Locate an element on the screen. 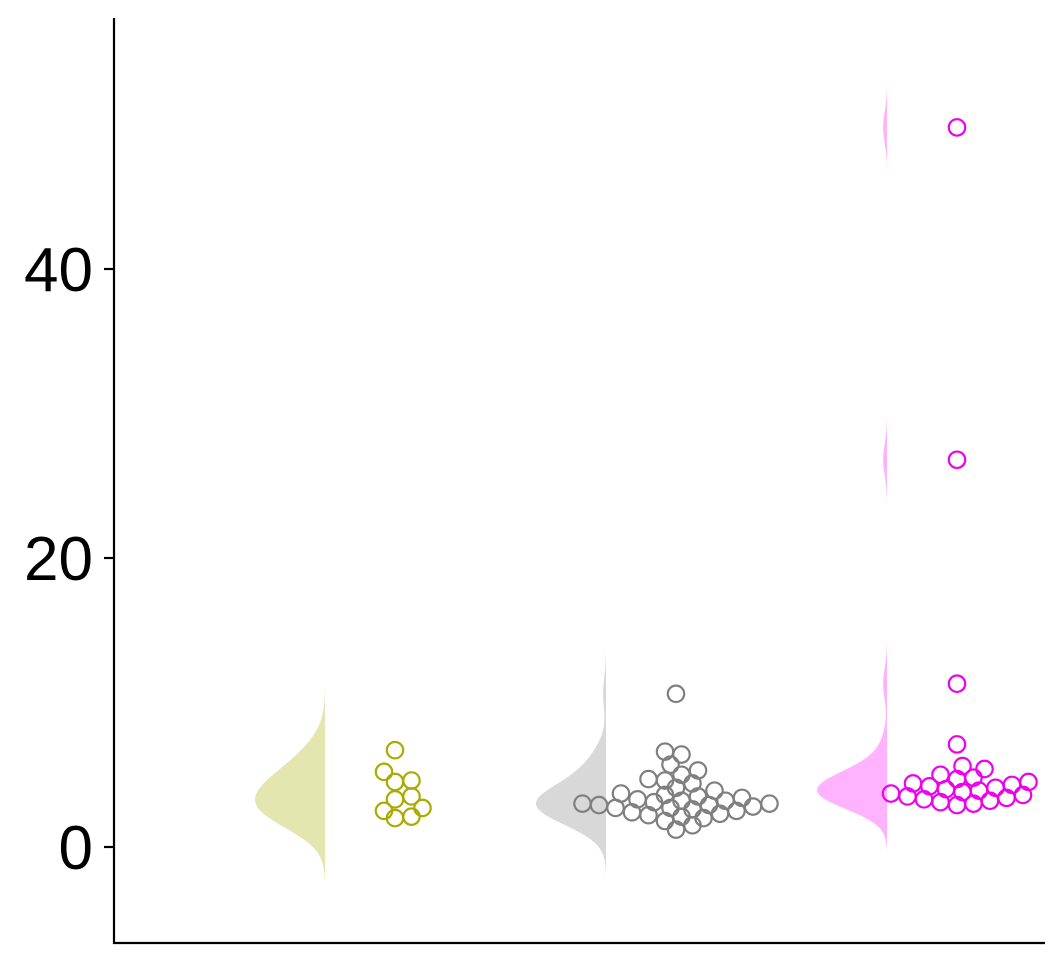 This screenshot has height=964, width=1063. y-tick-label: 20 is located at coordinates (58, 559).